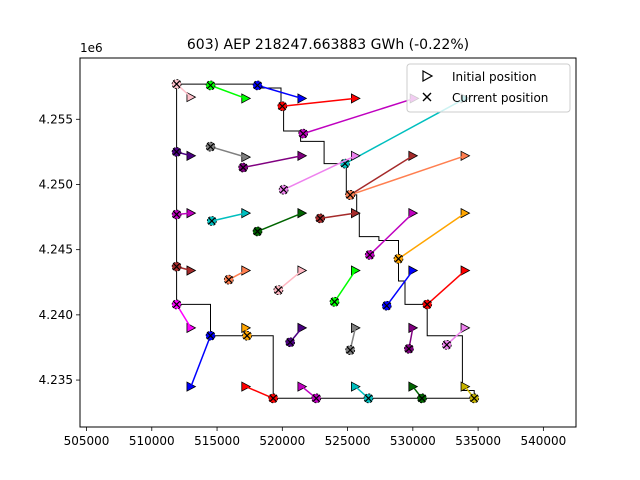 The image size is (640, 480). Describe the element at coordinates (478, 441) in the screenshot. I see `x-tick-label: 535000` at that location.